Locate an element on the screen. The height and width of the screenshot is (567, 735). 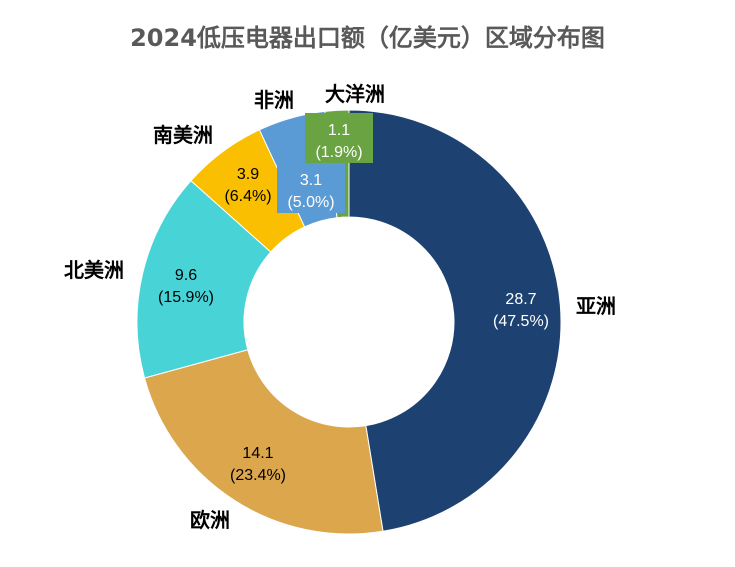
value-label: 28.7 is located at coordinates (520, 299).